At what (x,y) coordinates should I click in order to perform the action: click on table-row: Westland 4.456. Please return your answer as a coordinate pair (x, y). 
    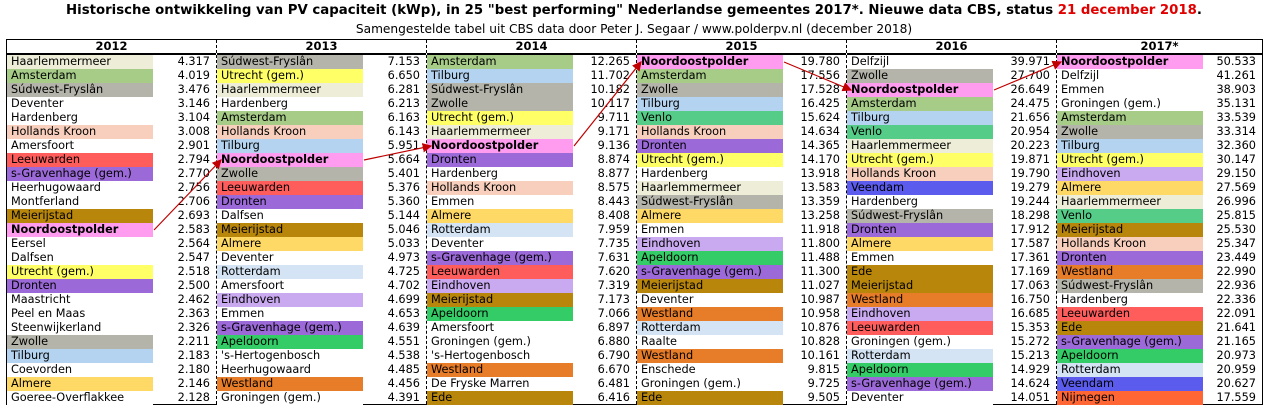
    Looking at the image, I should click on (321, 384).